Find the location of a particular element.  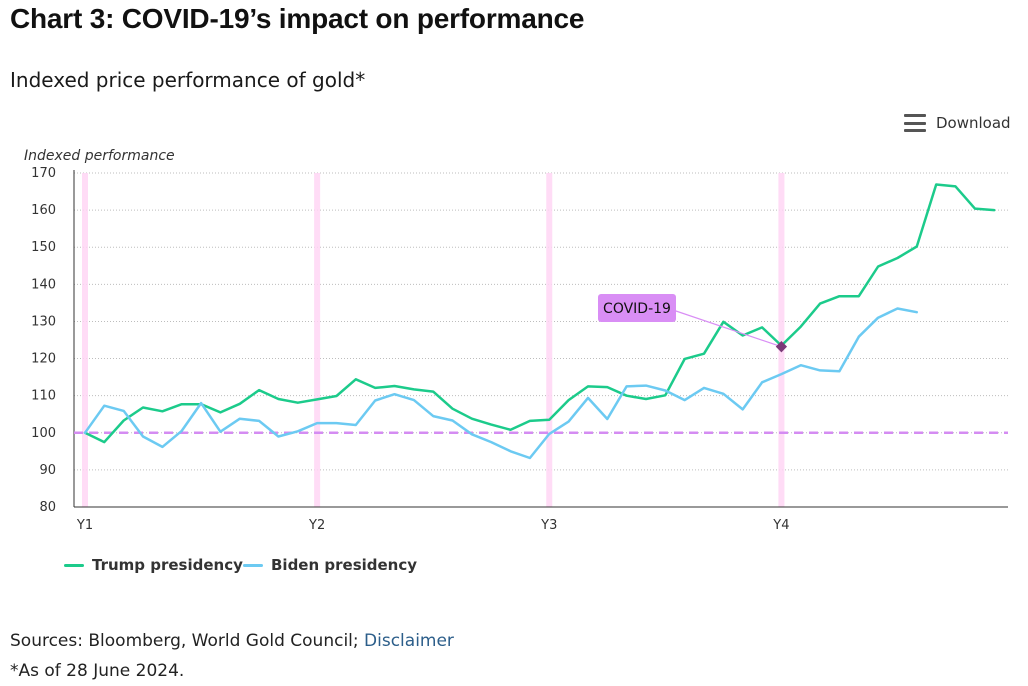

annotation-label: COVID-19 is located at coordinates (637, 309).